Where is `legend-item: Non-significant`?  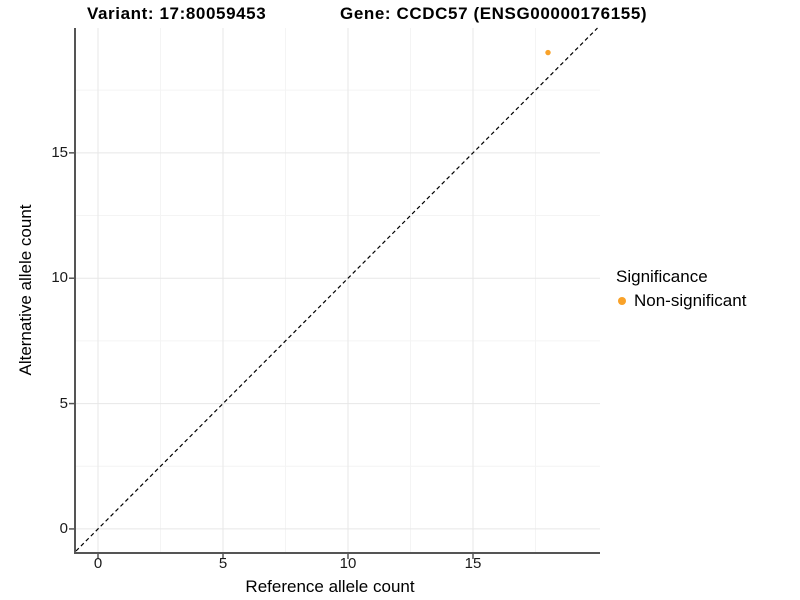 legend-item: Non-significant is located at coordinates (681, 301).